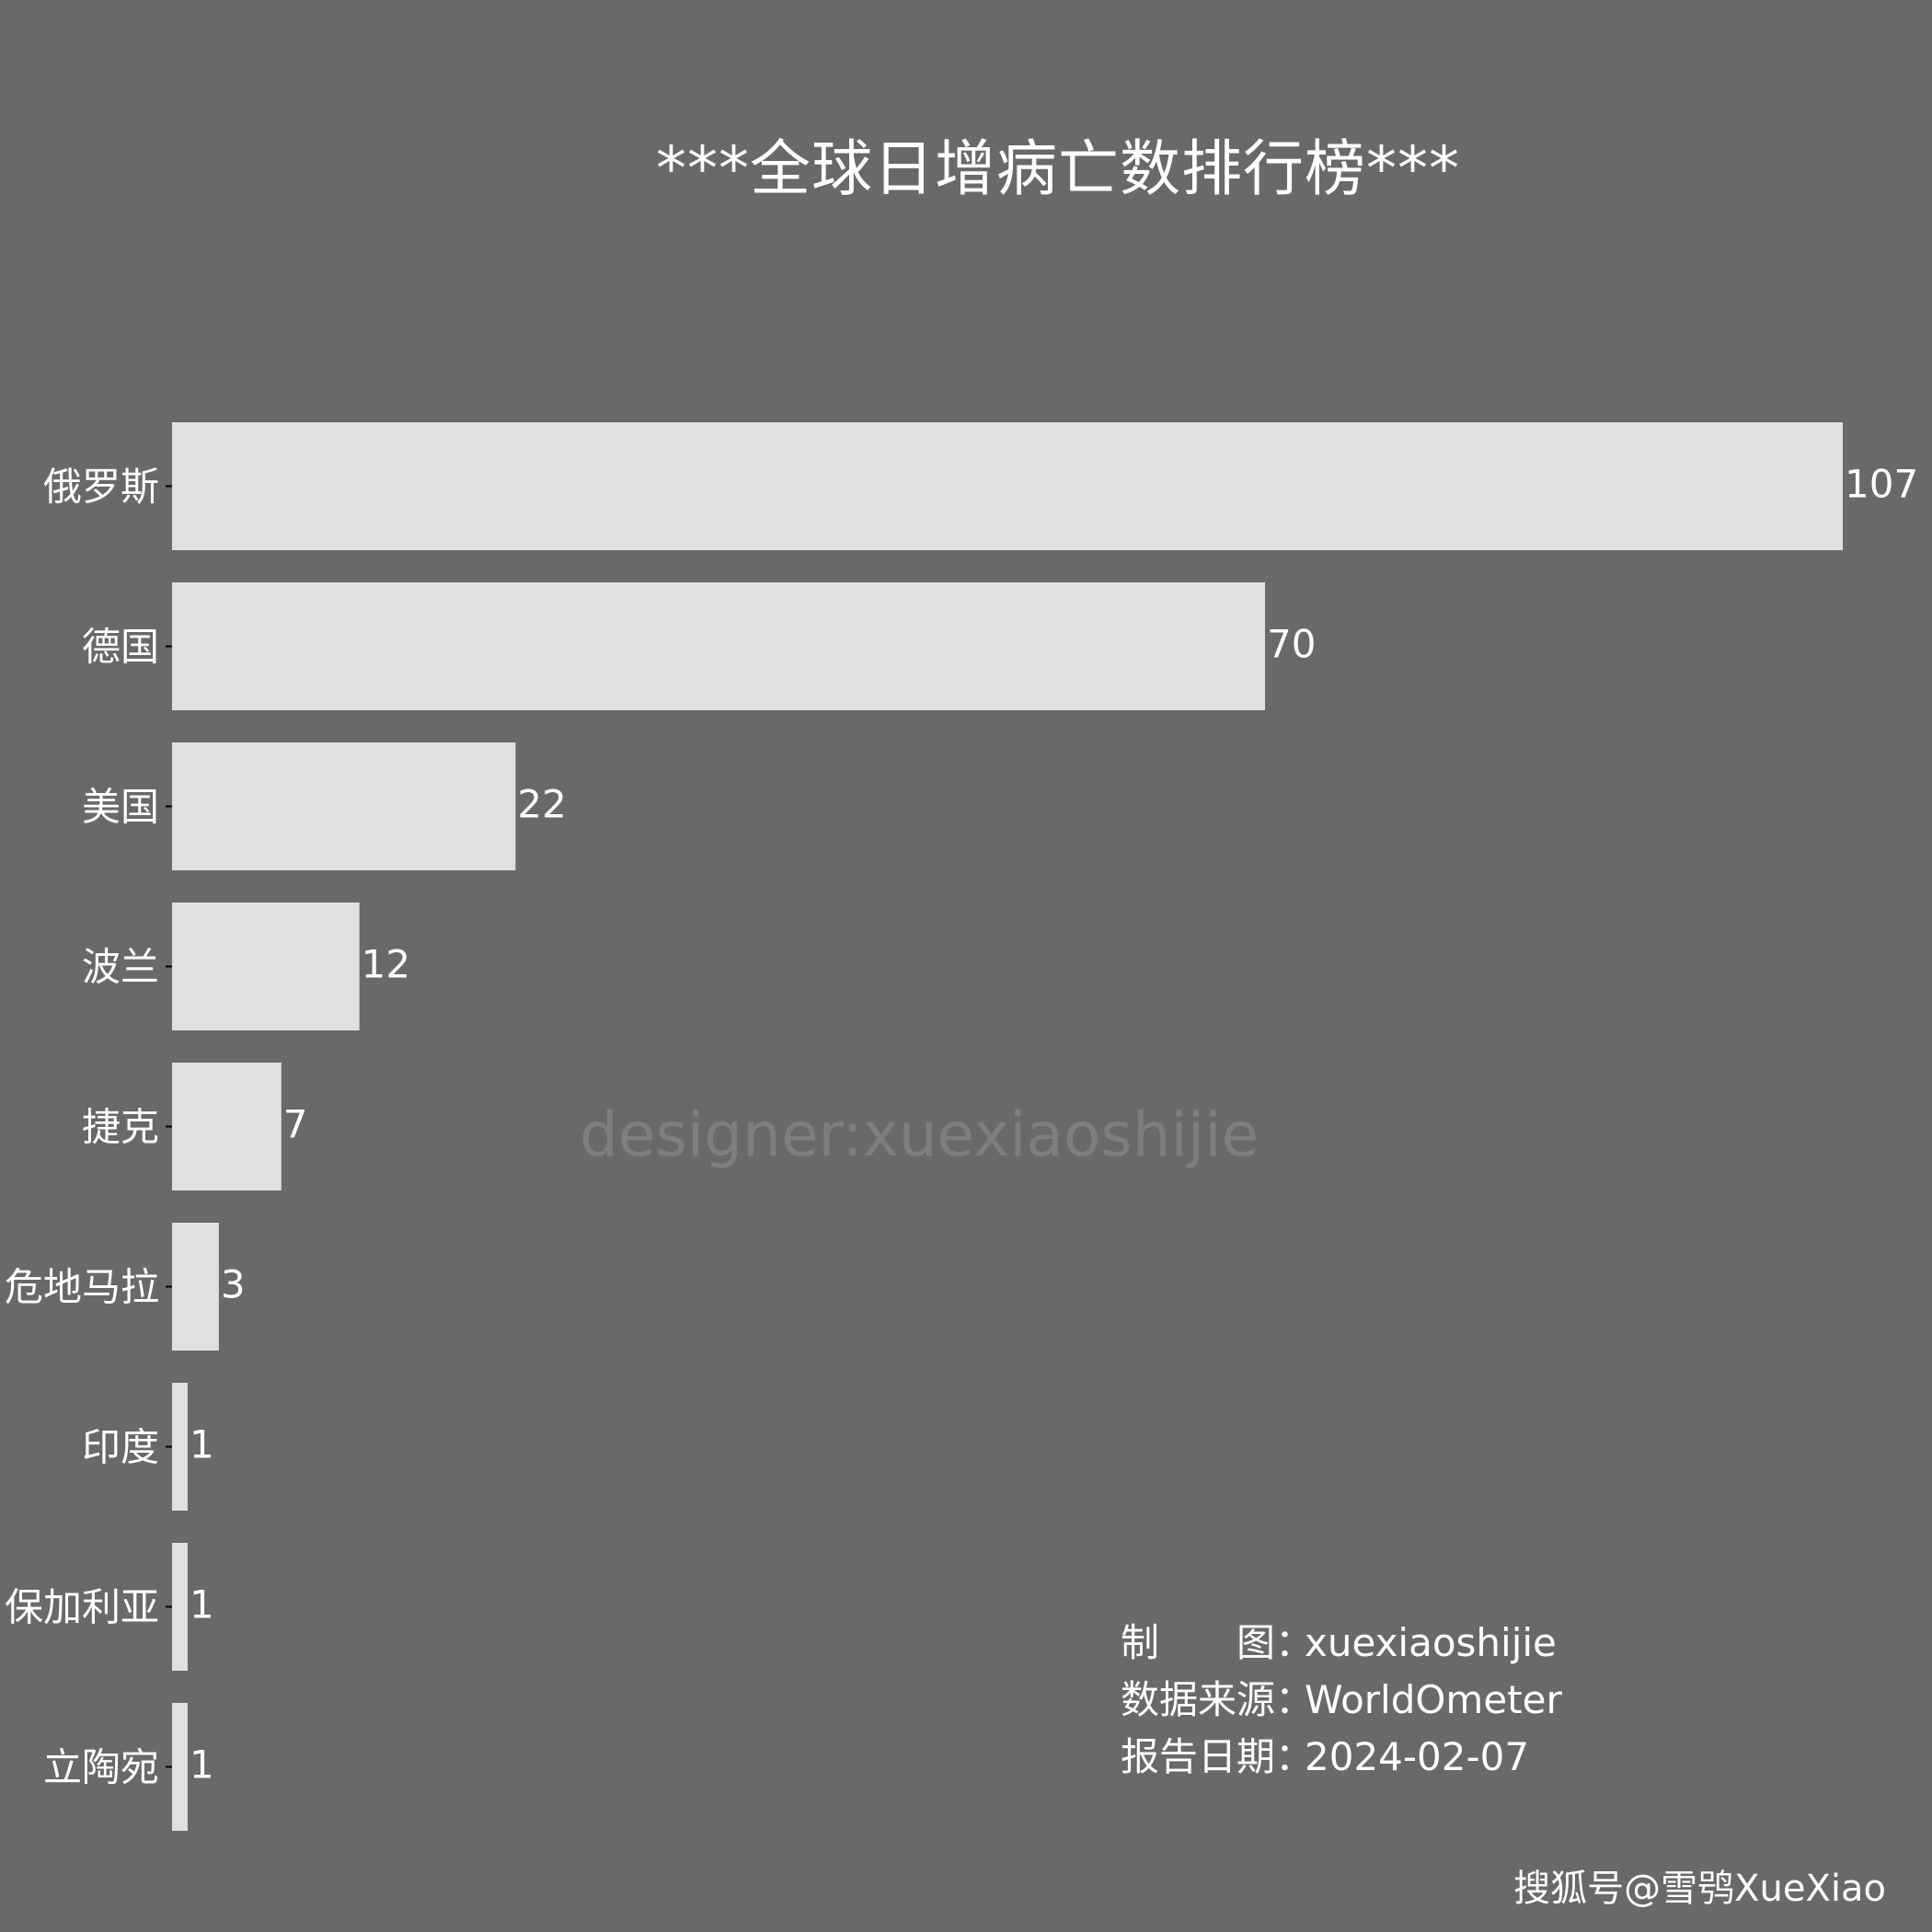  I want to click on credit-source-value: WorldOmeter, so click(1433, 1699).